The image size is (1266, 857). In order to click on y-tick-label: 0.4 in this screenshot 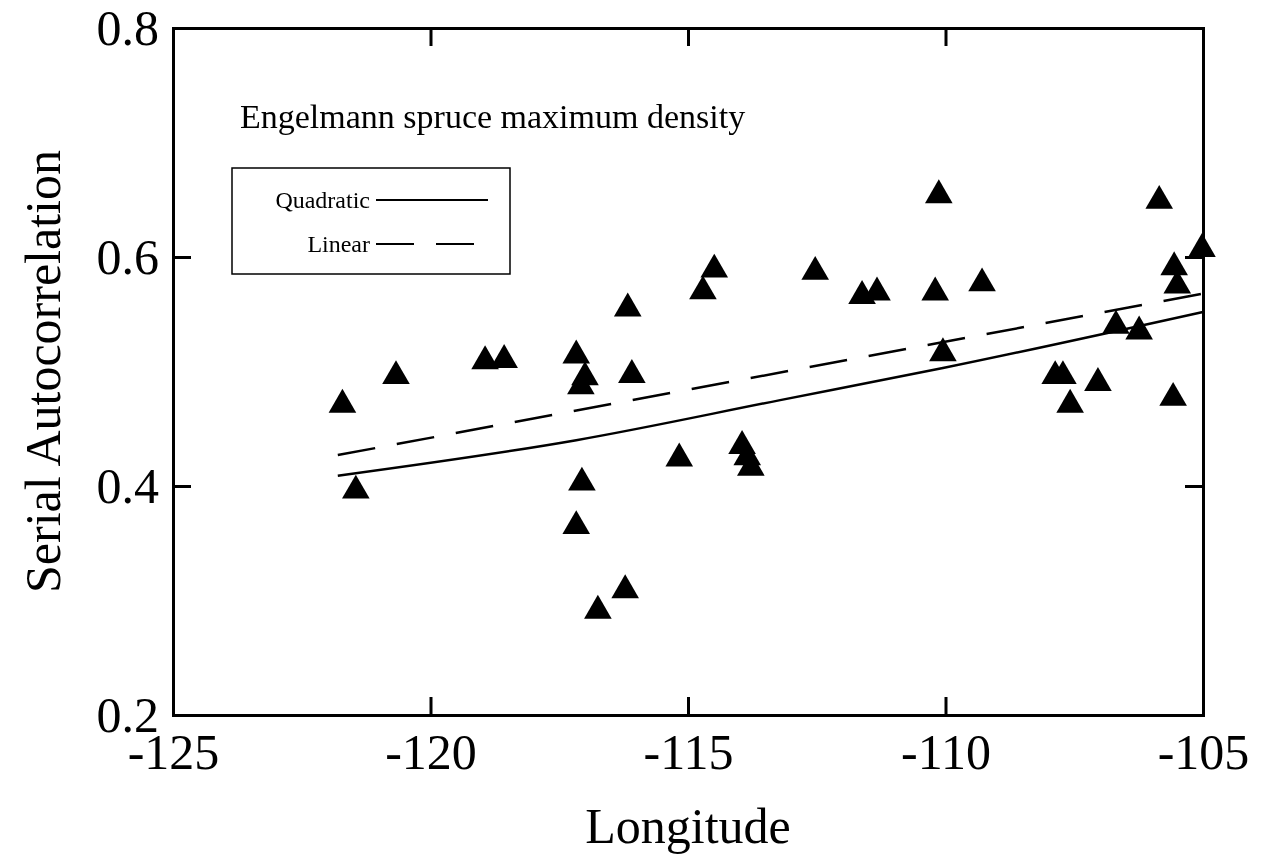, I will do `click(127, 485)`.